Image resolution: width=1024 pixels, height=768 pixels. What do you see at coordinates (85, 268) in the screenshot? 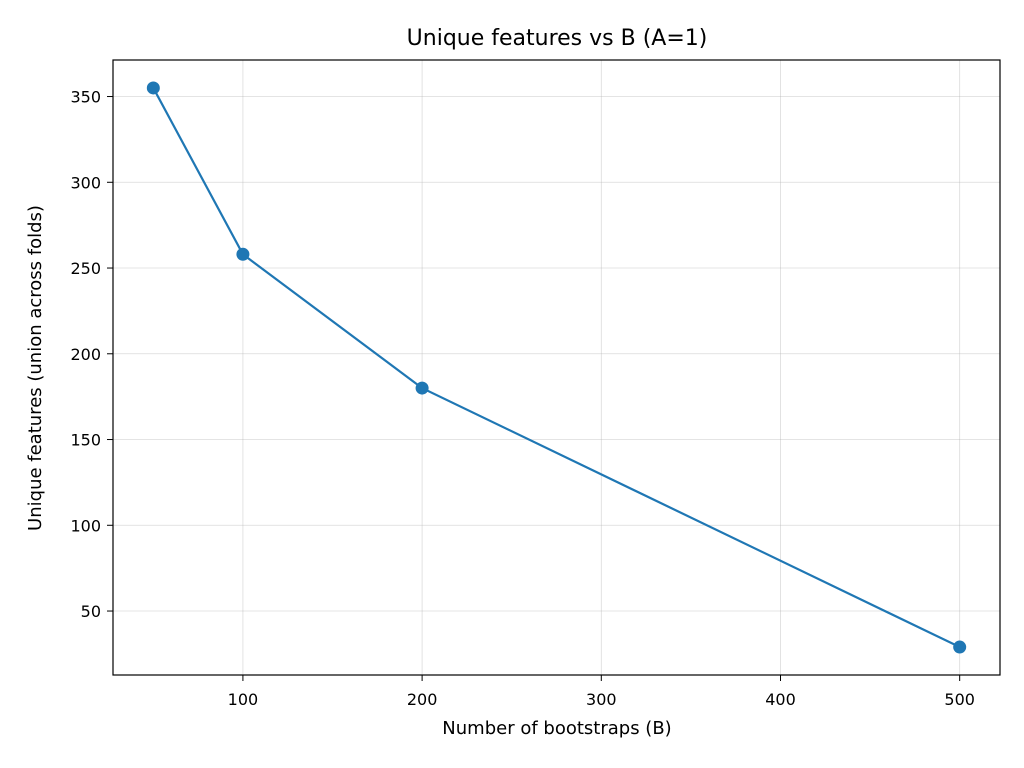
I see `y-tick-label: 250` at bounding box center [85, 268].